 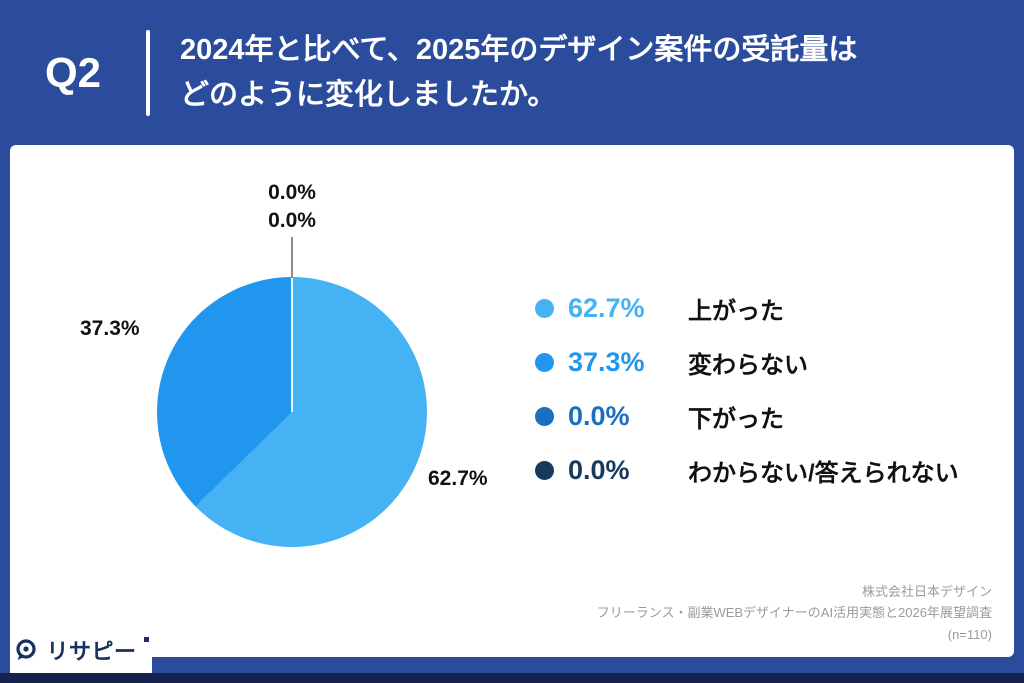 I want to click on question-text-line1: 2024年と比べて、2025年のデザイン案件の受託量は, so click(x=519, y=49).